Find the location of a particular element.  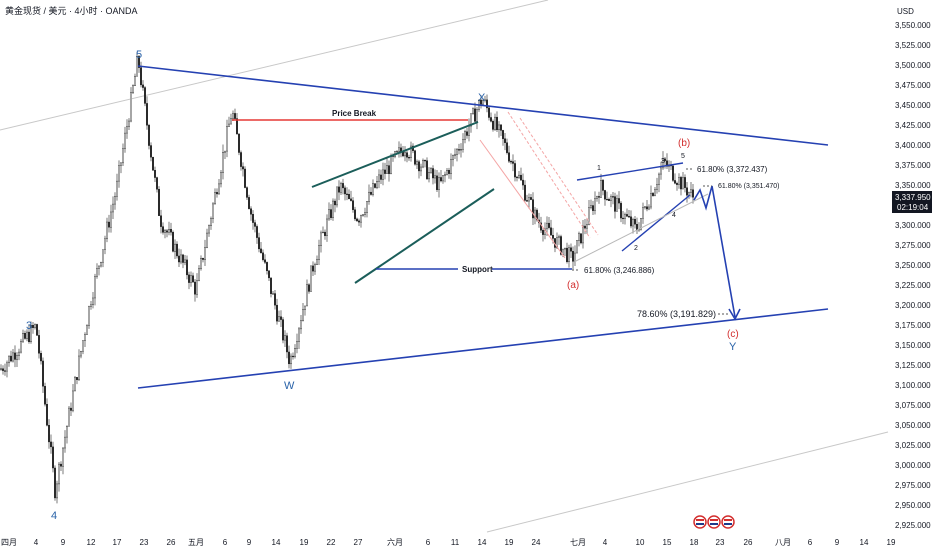

projected-path is located at coordinates (714, 251).